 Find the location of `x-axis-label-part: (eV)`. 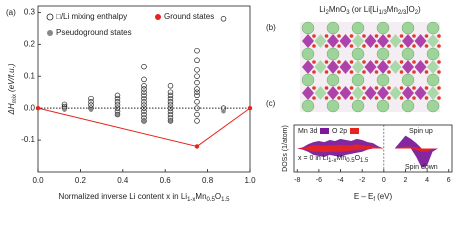

x-axis-label-part: (eV) is located at coordinates (384, 196).